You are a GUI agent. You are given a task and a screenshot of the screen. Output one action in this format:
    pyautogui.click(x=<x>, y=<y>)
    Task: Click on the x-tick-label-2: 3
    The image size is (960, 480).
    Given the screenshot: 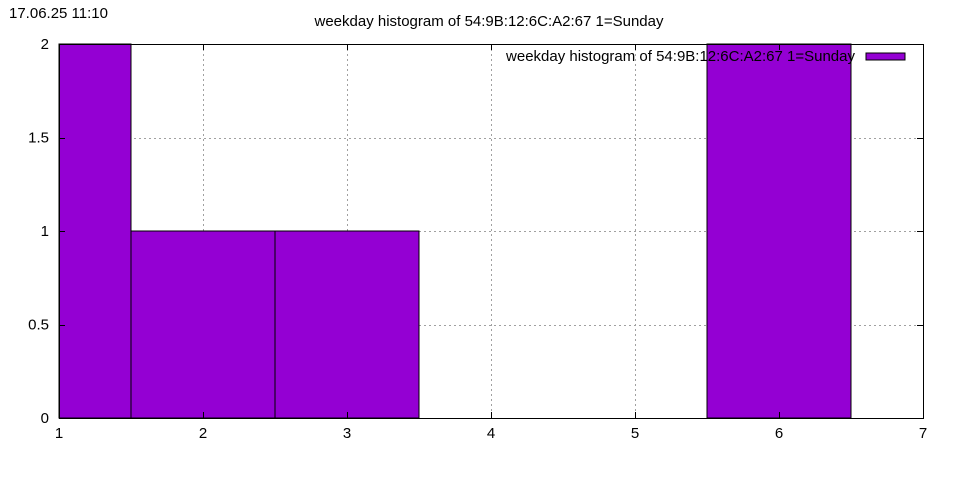 What is the action you would take?
    pyautogui.click(x=347, y=433)
    